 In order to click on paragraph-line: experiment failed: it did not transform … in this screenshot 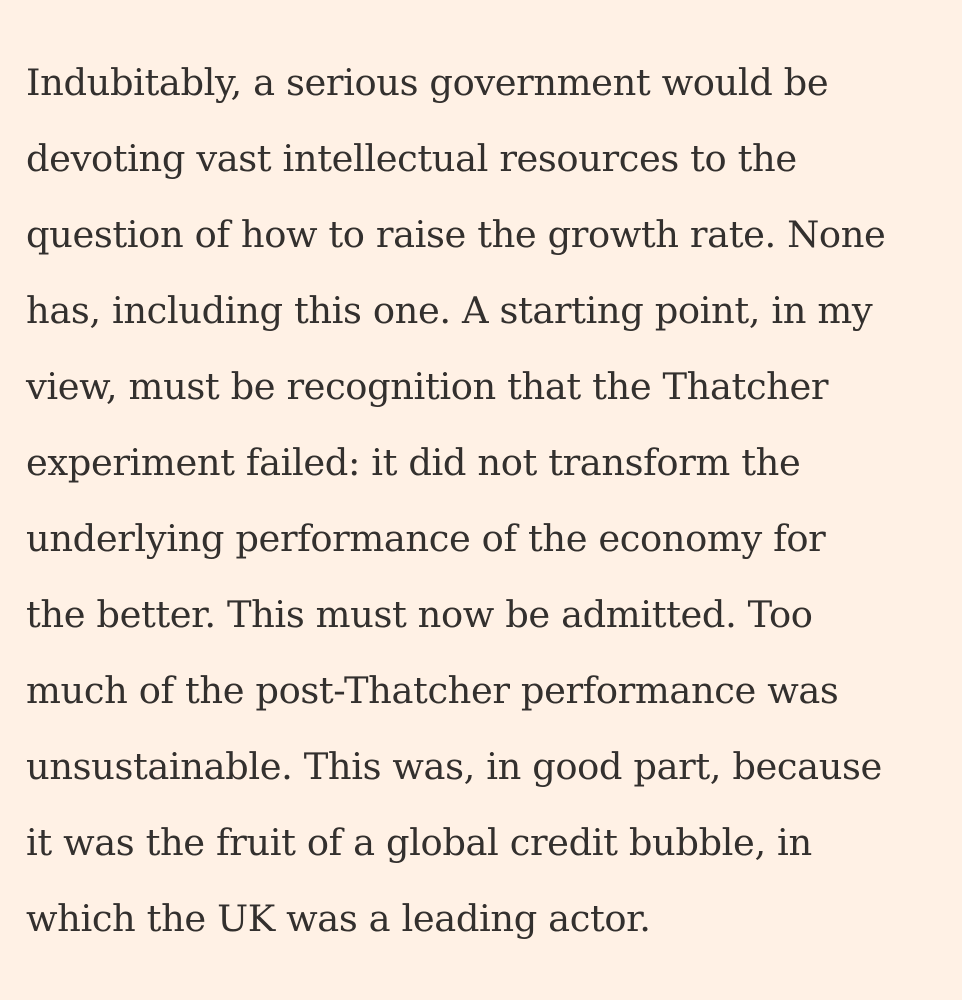, I will do `click(413, 462)`.